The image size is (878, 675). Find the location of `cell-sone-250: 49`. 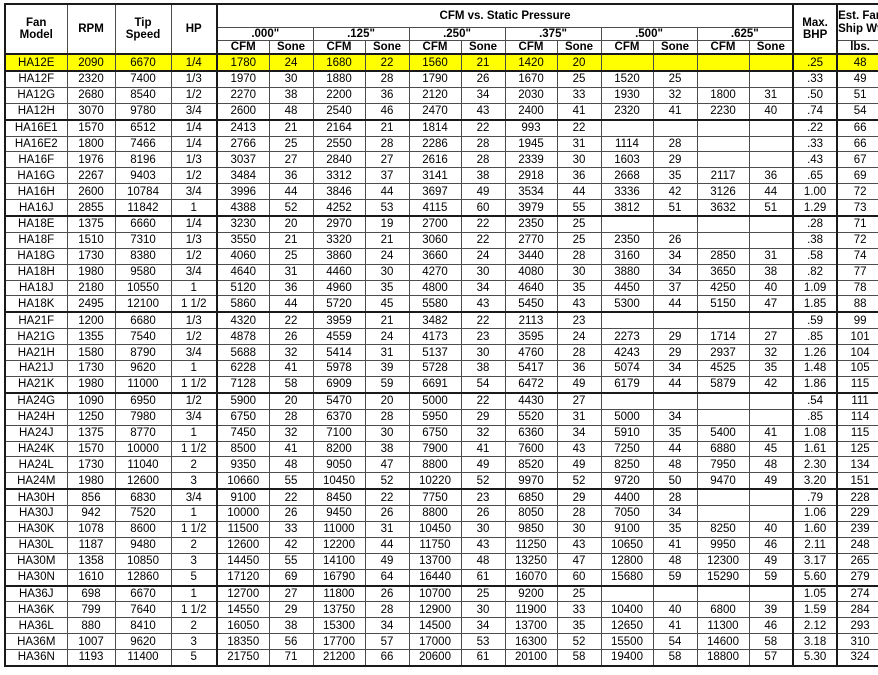

cell-sone-250: 49 is located at coordinates (483, 192).